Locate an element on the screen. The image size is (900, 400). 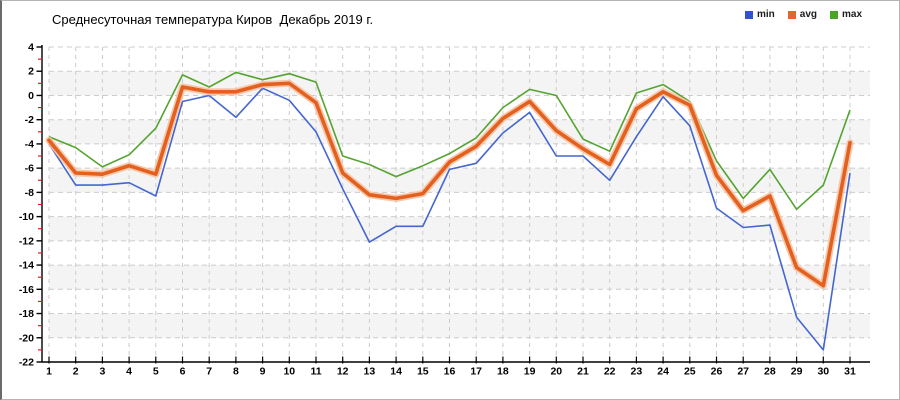
svg-text: 12 is located at coordinates (343, 372).